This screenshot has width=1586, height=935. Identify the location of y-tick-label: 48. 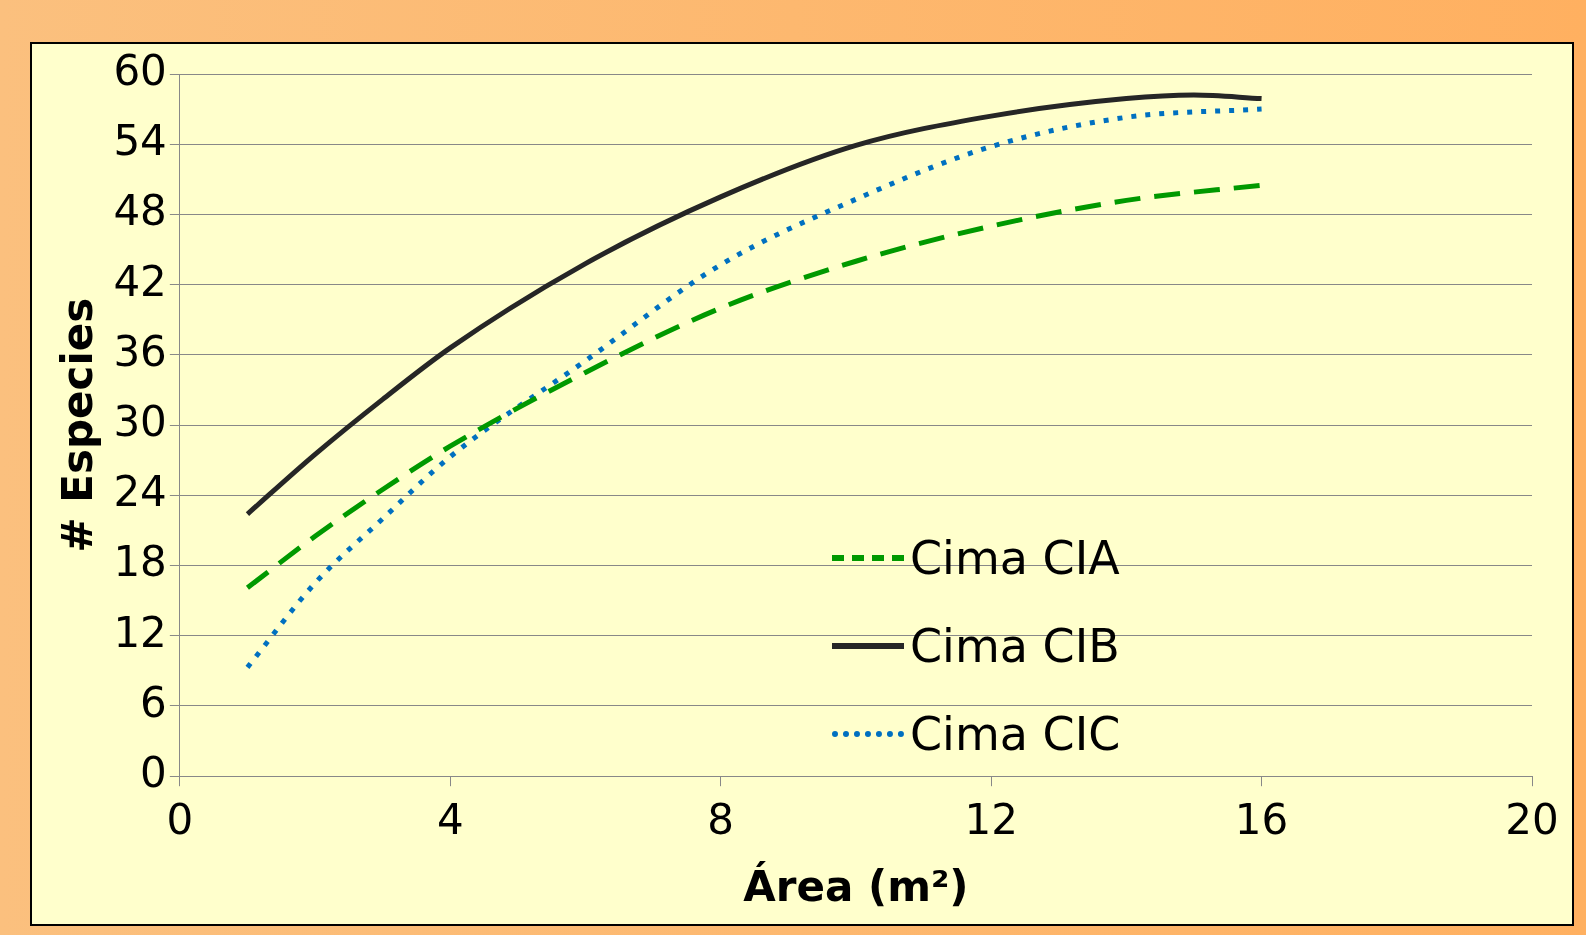
(140, 211).